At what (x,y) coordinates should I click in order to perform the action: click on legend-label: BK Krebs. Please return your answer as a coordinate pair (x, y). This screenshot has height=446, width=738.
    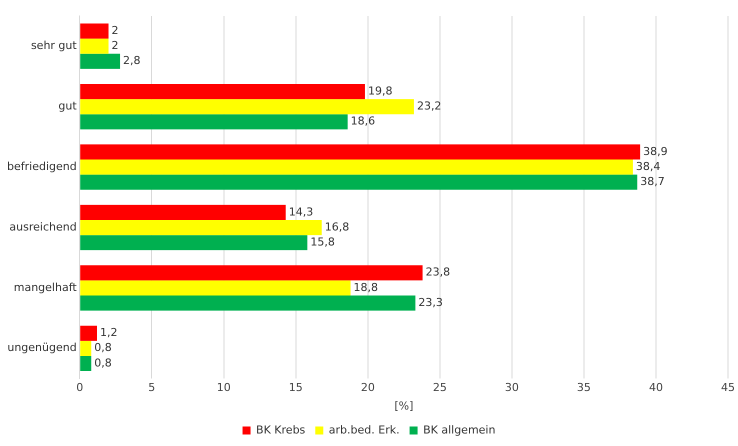
    Looking at the image, I should click on (281, 429).